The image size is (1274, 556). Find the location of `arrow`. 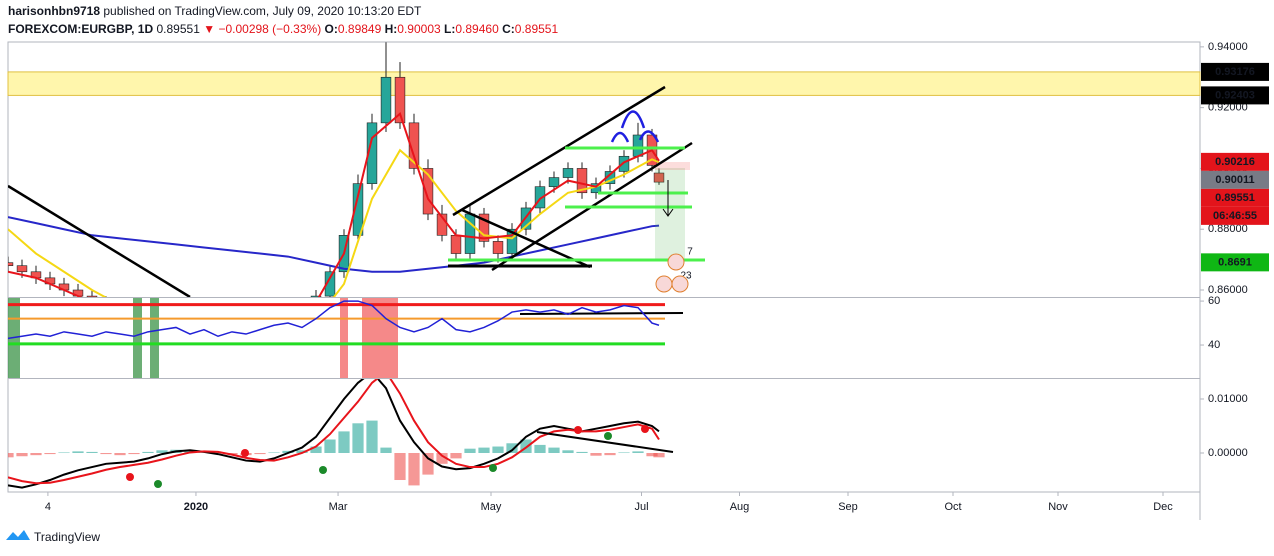

arrow is located at coordinates (668, 198).